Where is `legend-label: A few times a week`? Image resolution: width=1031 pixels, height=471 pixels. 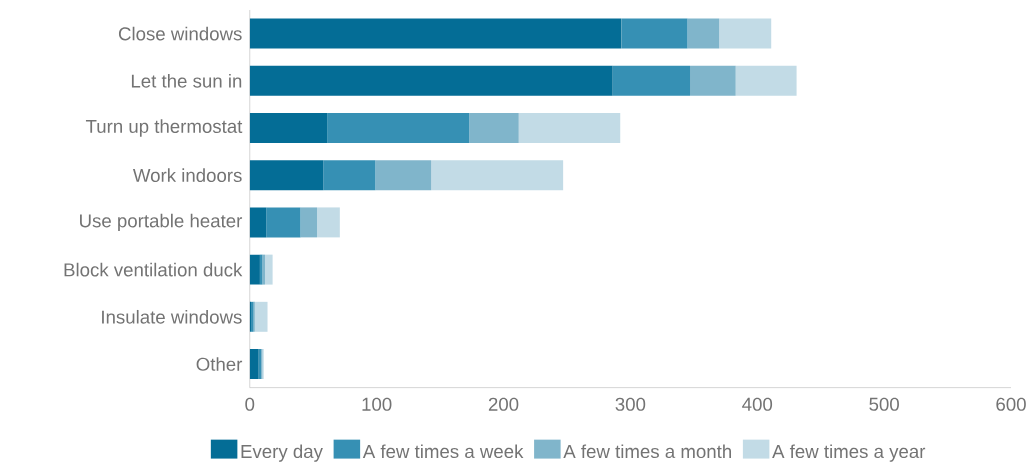
legend-label: A few times a week is located at coordinates (443, 451).